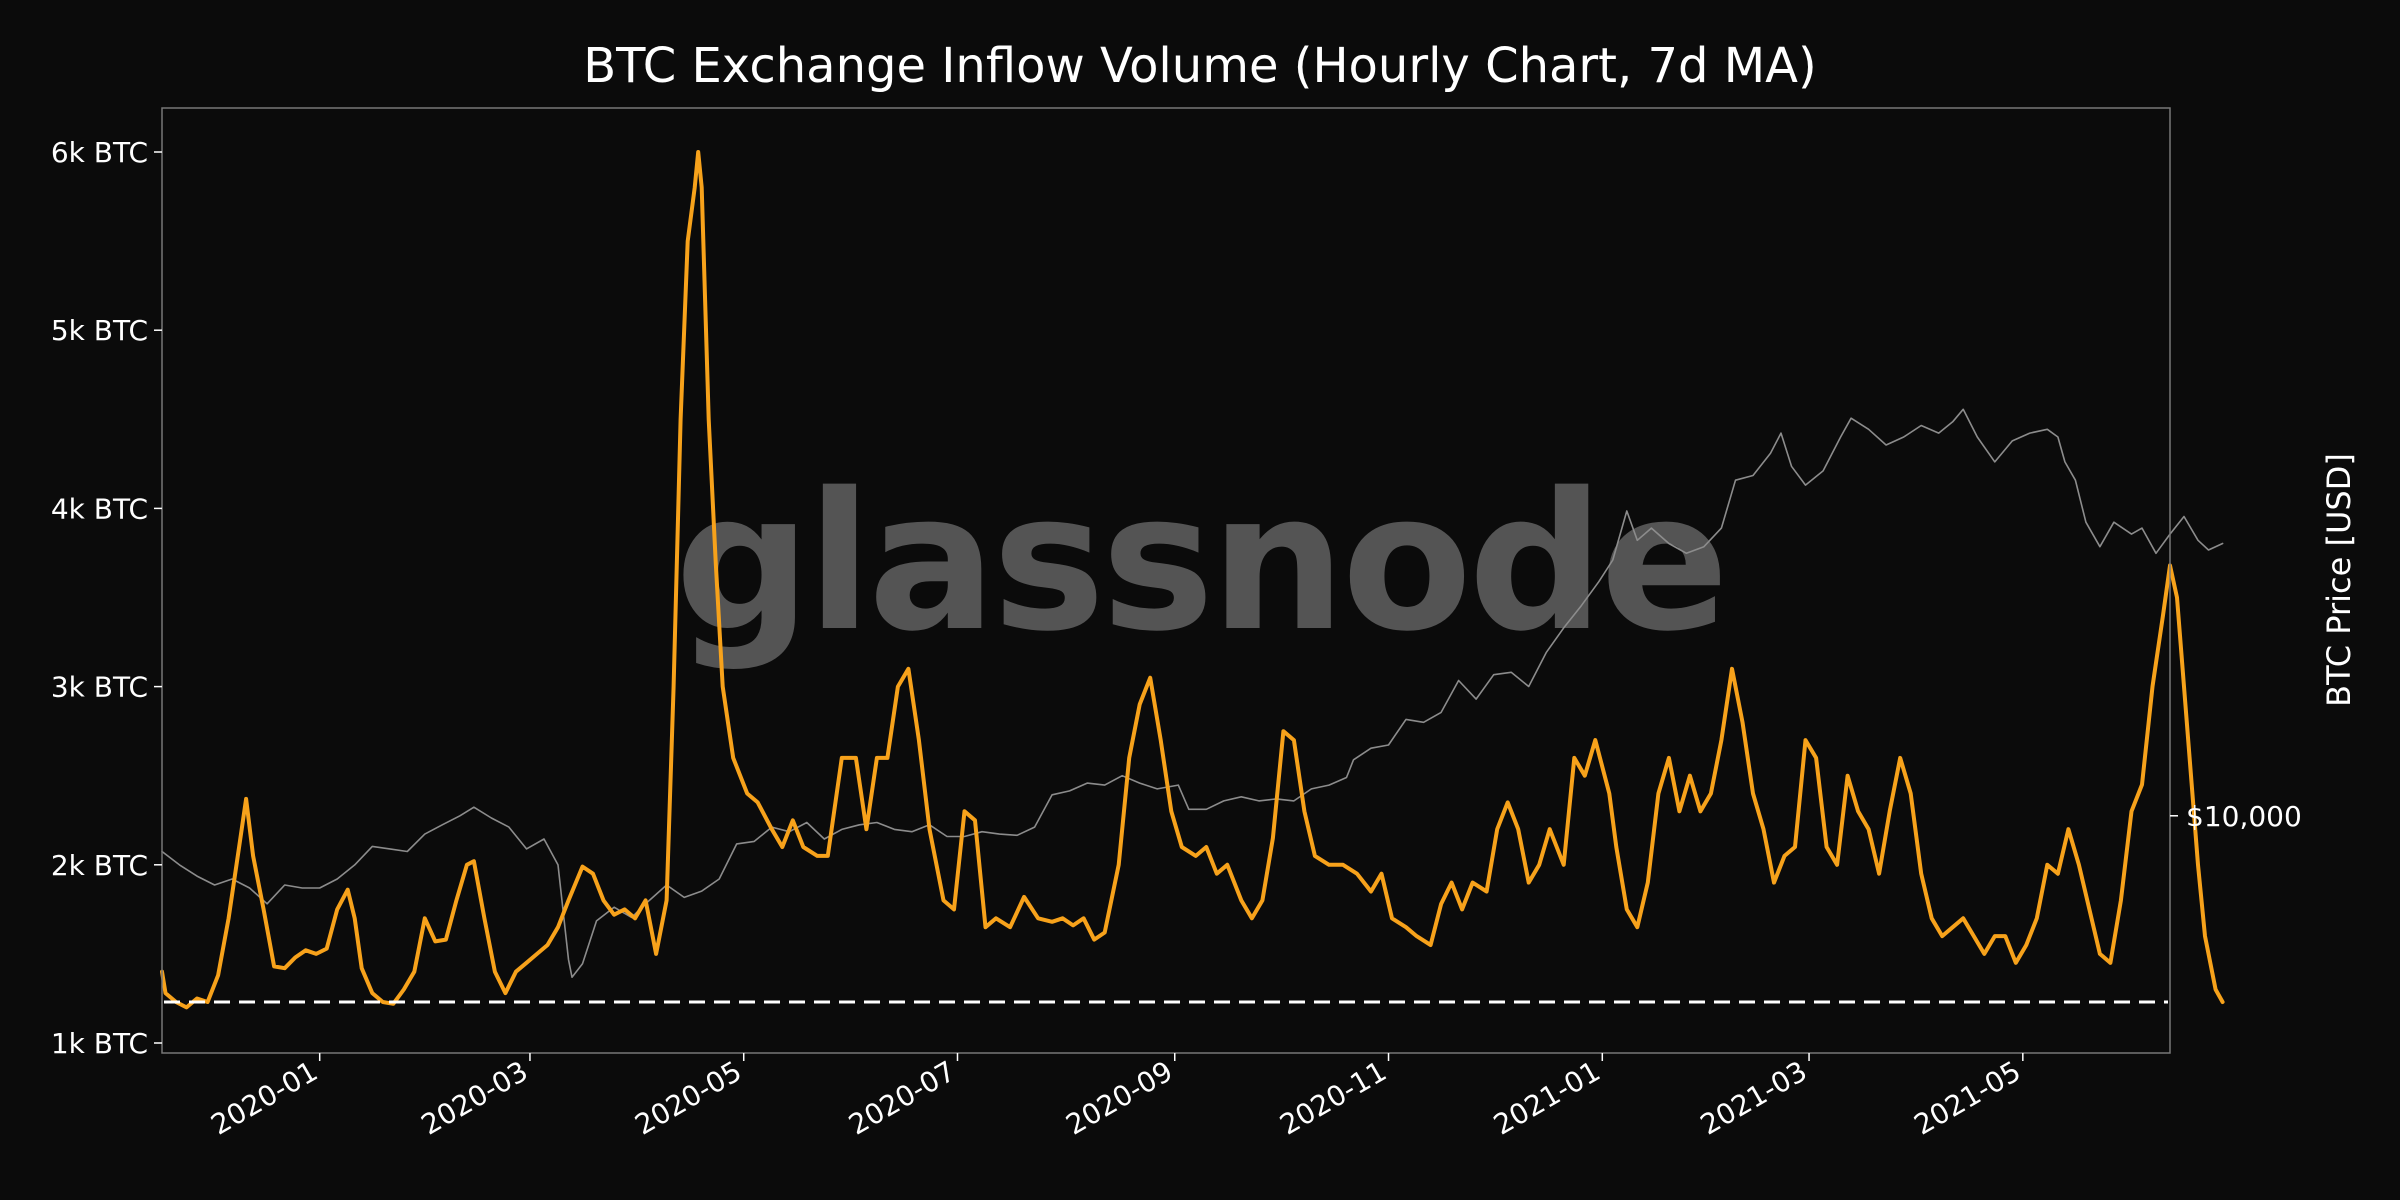  I want to click on y-tick-label: 4k BTC, so click(99, 508).